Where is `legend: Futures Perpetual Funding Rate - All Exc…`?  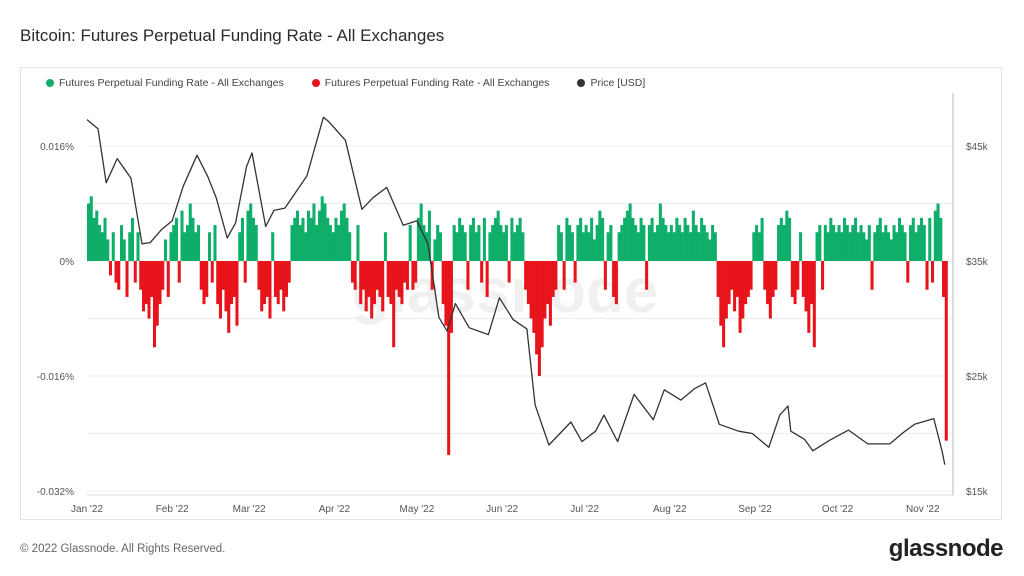 legend: Futures Perpetual Funding Rate - All Exc… is located at coordinates (345, 83).